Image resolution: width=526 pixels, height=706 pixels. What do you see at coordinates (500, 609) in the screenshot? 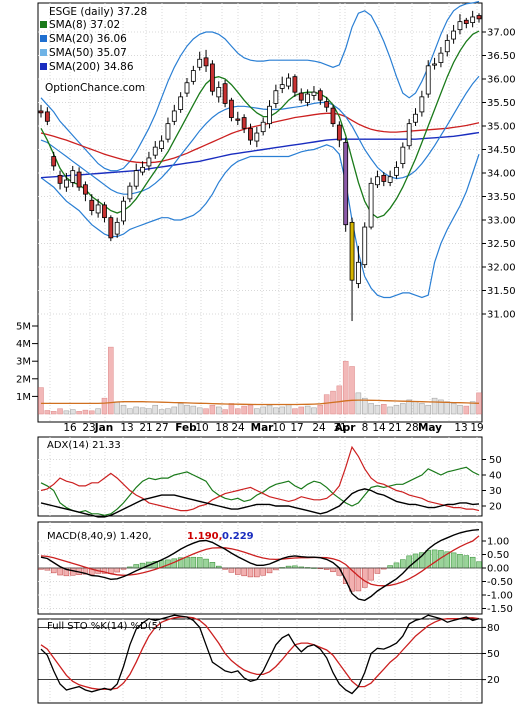
I see `macd-y-tick-label: -1.50` at bounding box center [500, 609].